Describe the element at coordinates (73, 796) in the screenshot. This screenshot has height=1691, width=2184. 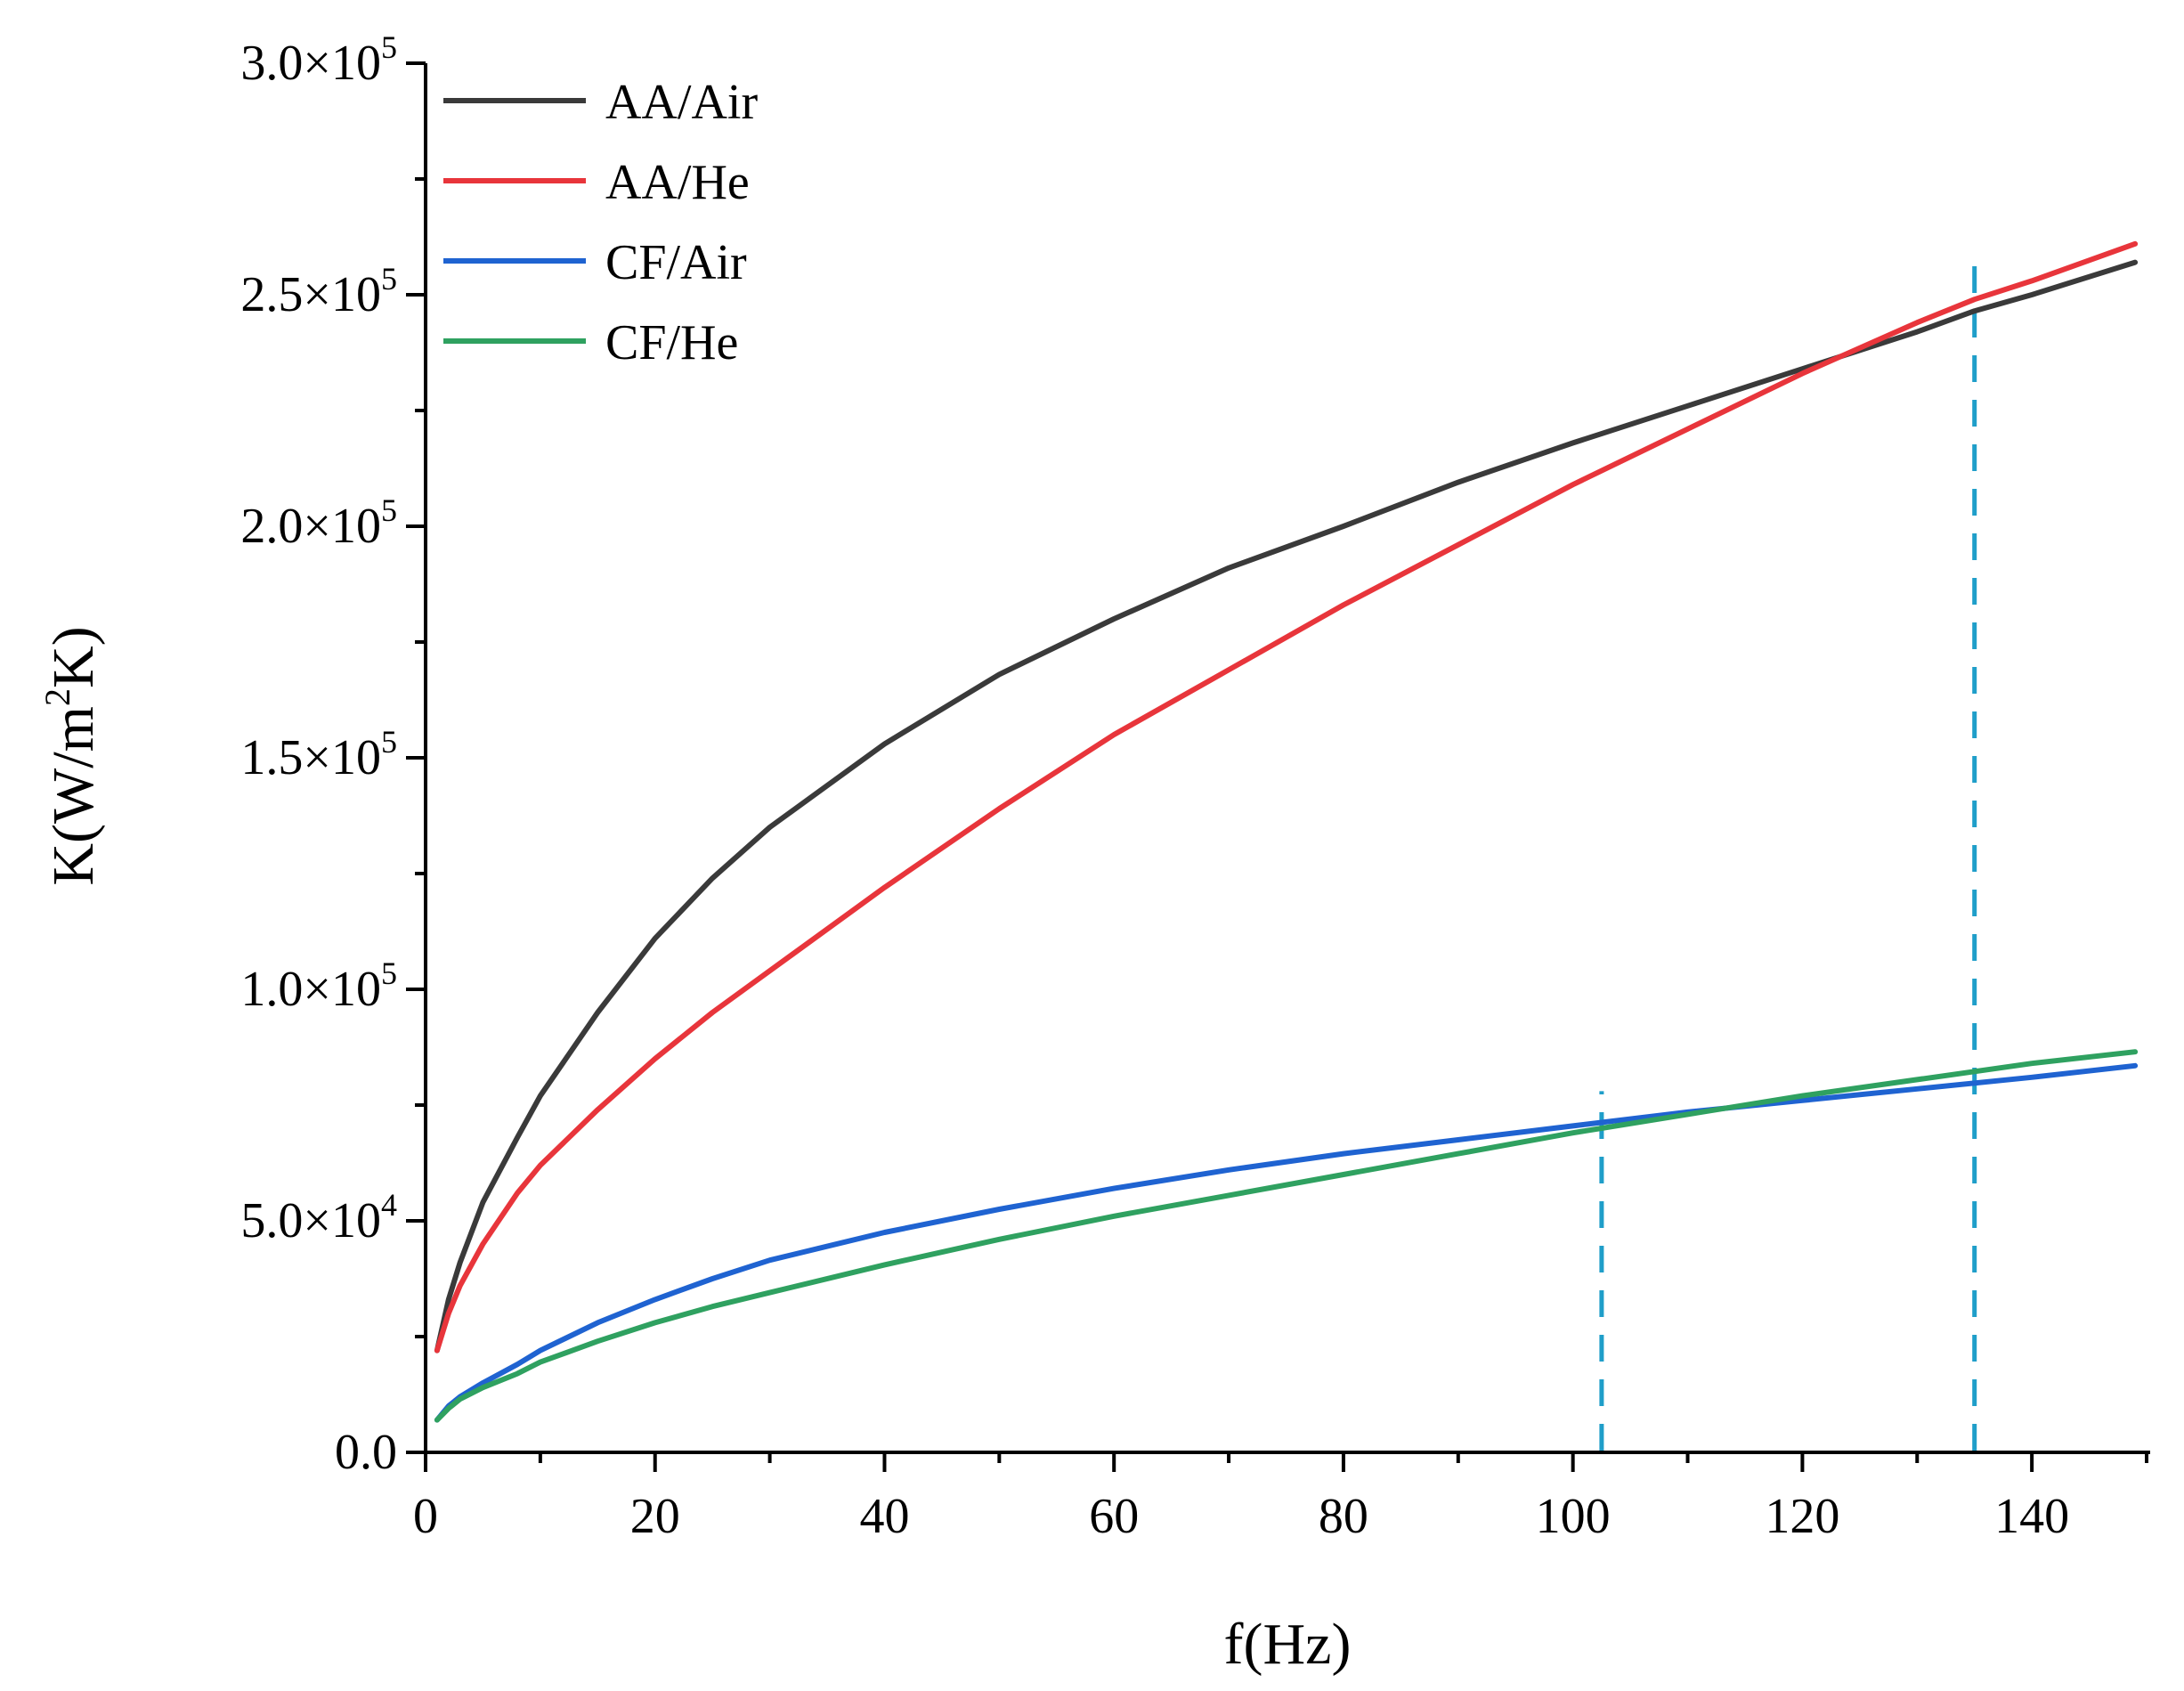
I see `y-axis-title-prefix: K(W/m` at that location.